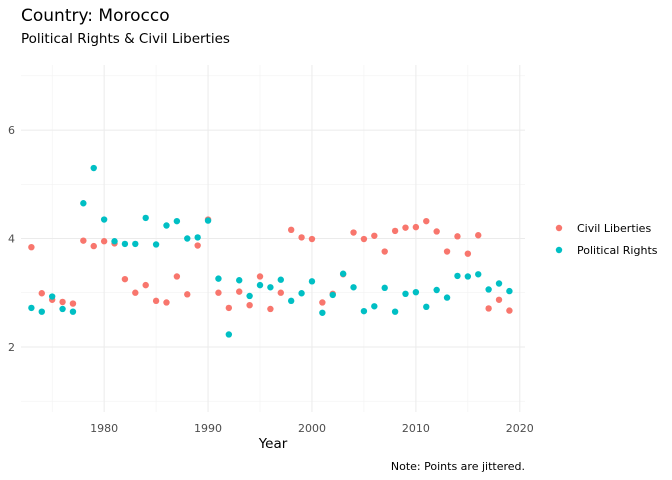 The image size is (672, 480). What do you see at coordinates (95, 16) in the screenshot?
I see `chart-title: Country: Morocco` at bounding box center [95, 16].